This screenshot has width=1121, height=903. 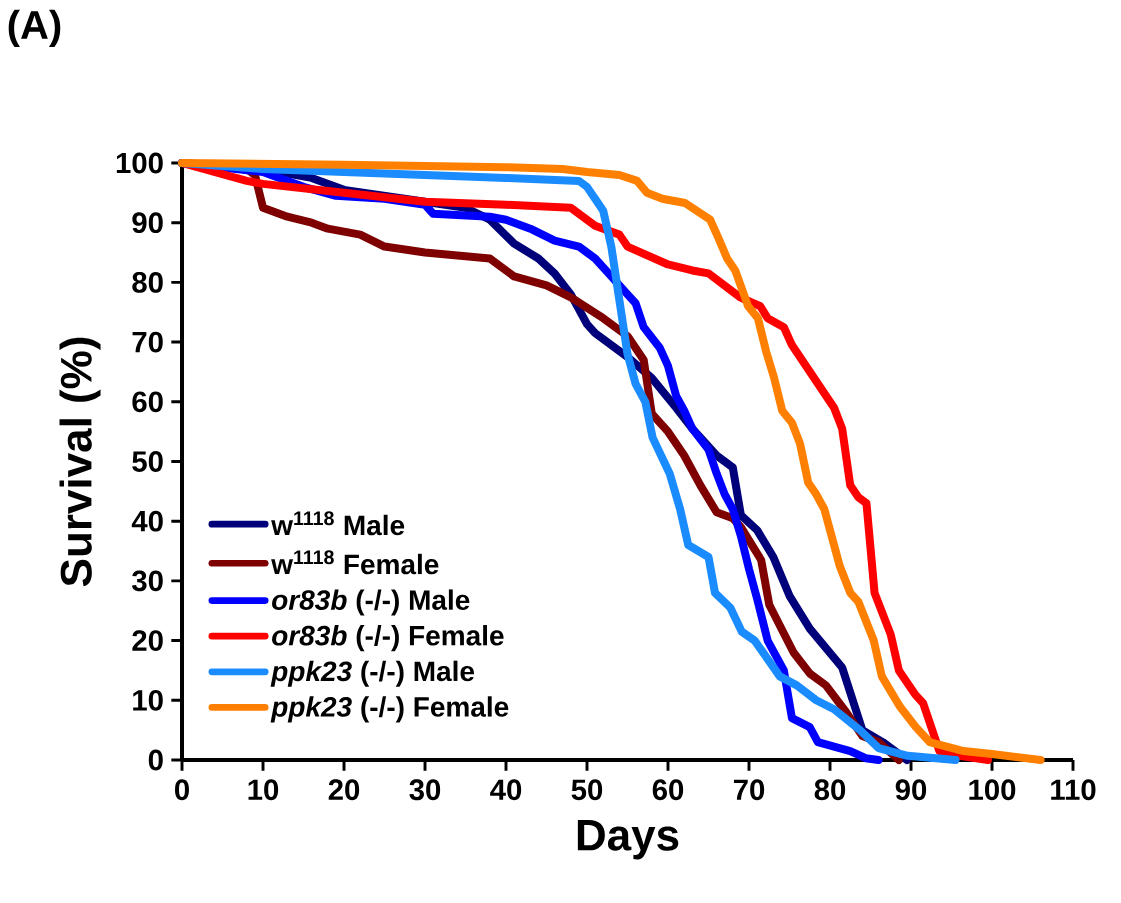 I want to click on legend-label: ppk23 (-/-) Female, so click(x=389, y=709).